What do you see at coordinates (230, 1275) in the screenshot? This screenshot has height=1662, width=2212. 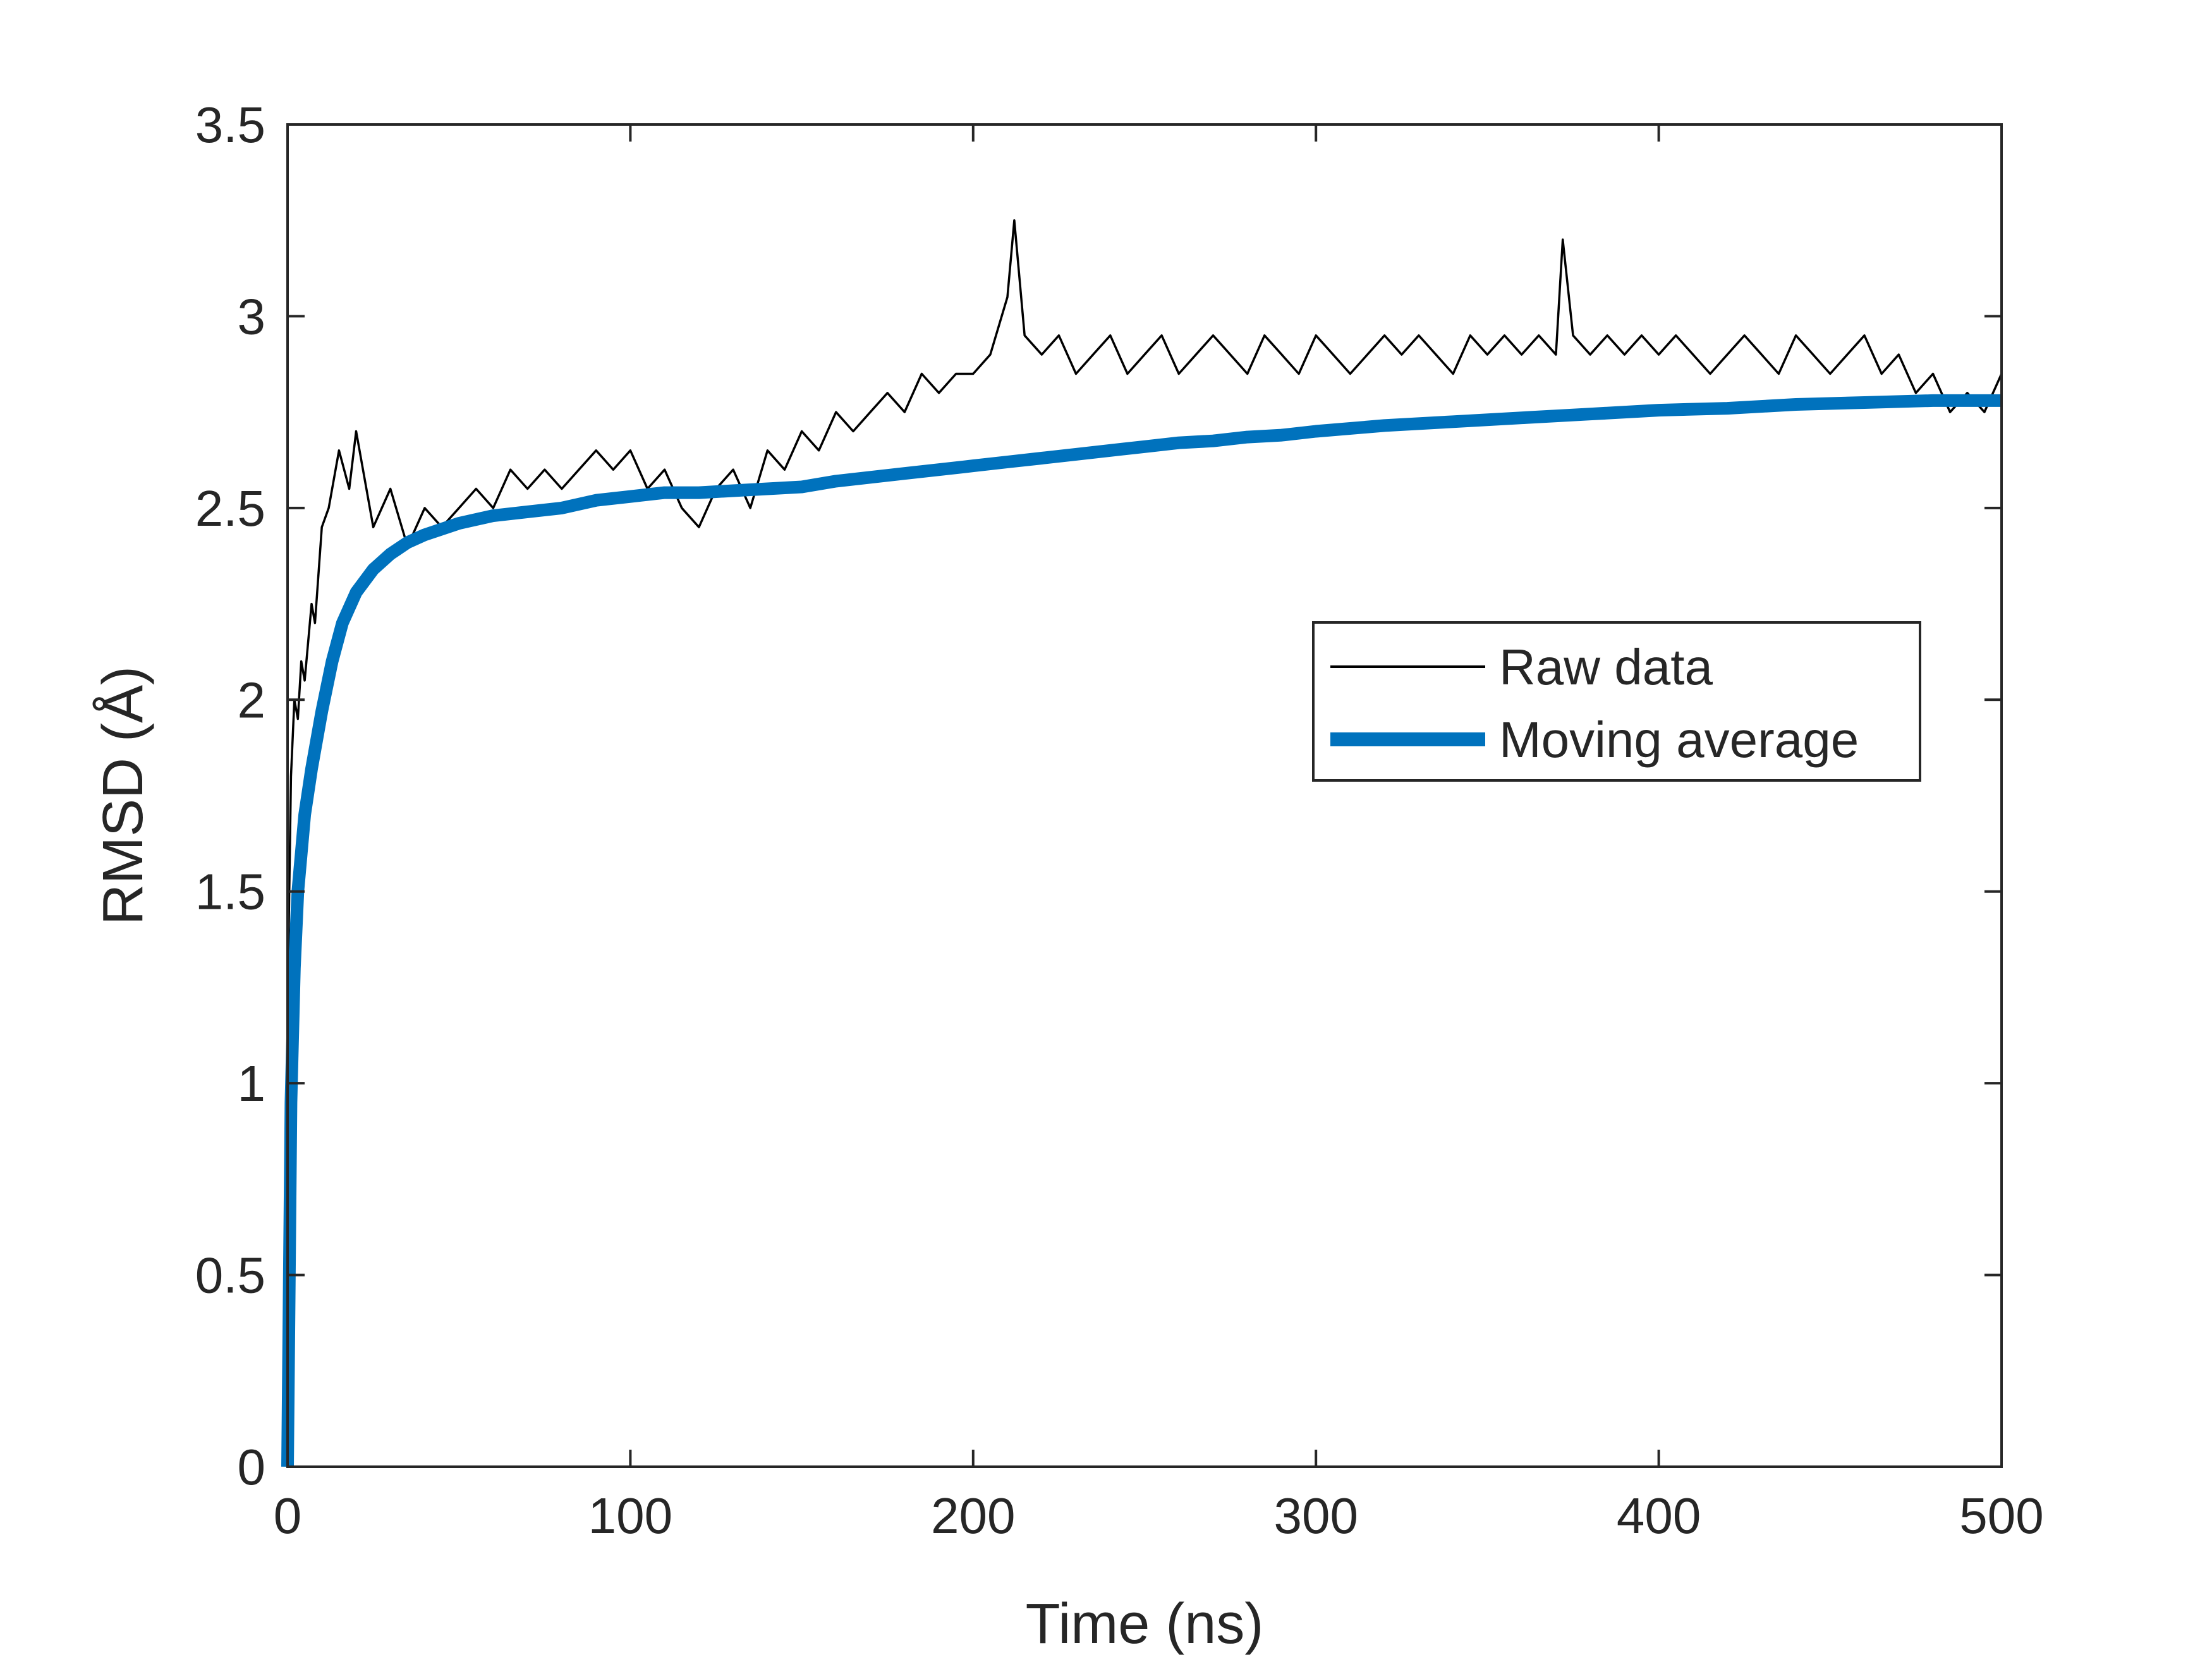 I see `y-tick-label: 0.5` at bounding box center [230, 1275].